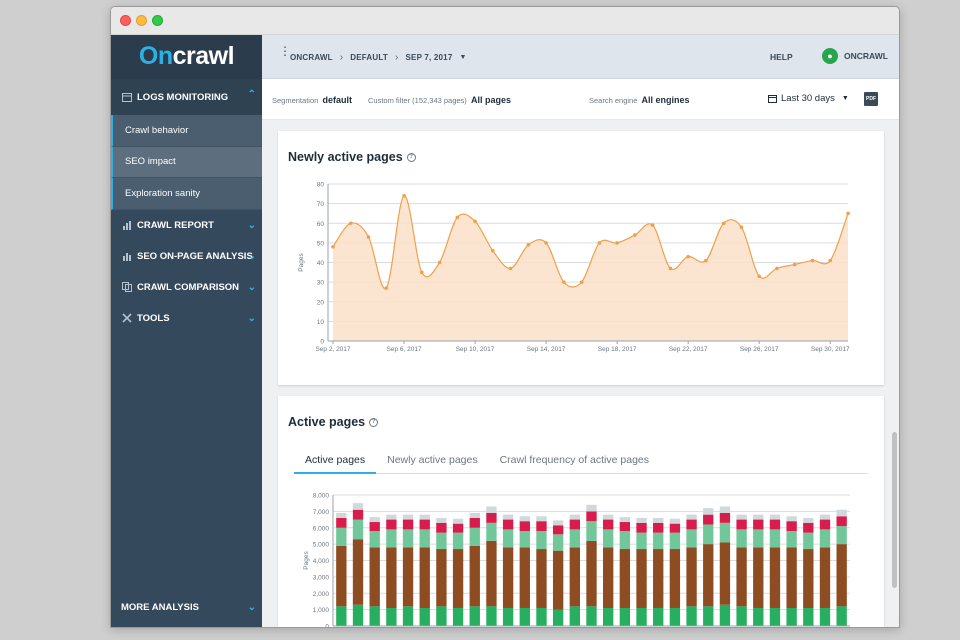 The width and height of the screenshot is (960, 640). Describe the element at coordinates (639, 100) in the screenshot. I see `search-engine-filter: Search engine All engines` at that location.